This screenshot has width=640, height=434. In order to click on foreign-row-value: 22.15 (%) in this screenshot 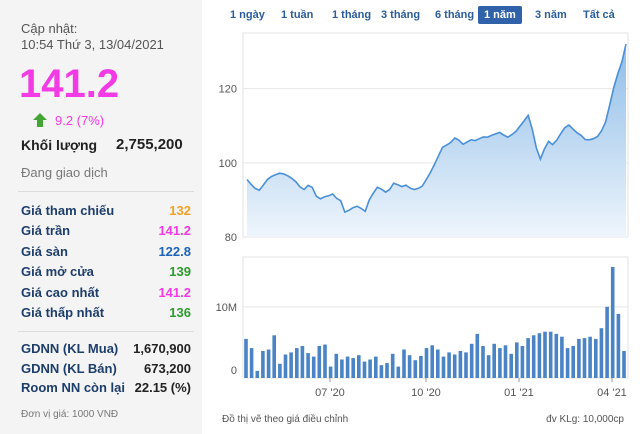, I will do `click(162, 387)`.